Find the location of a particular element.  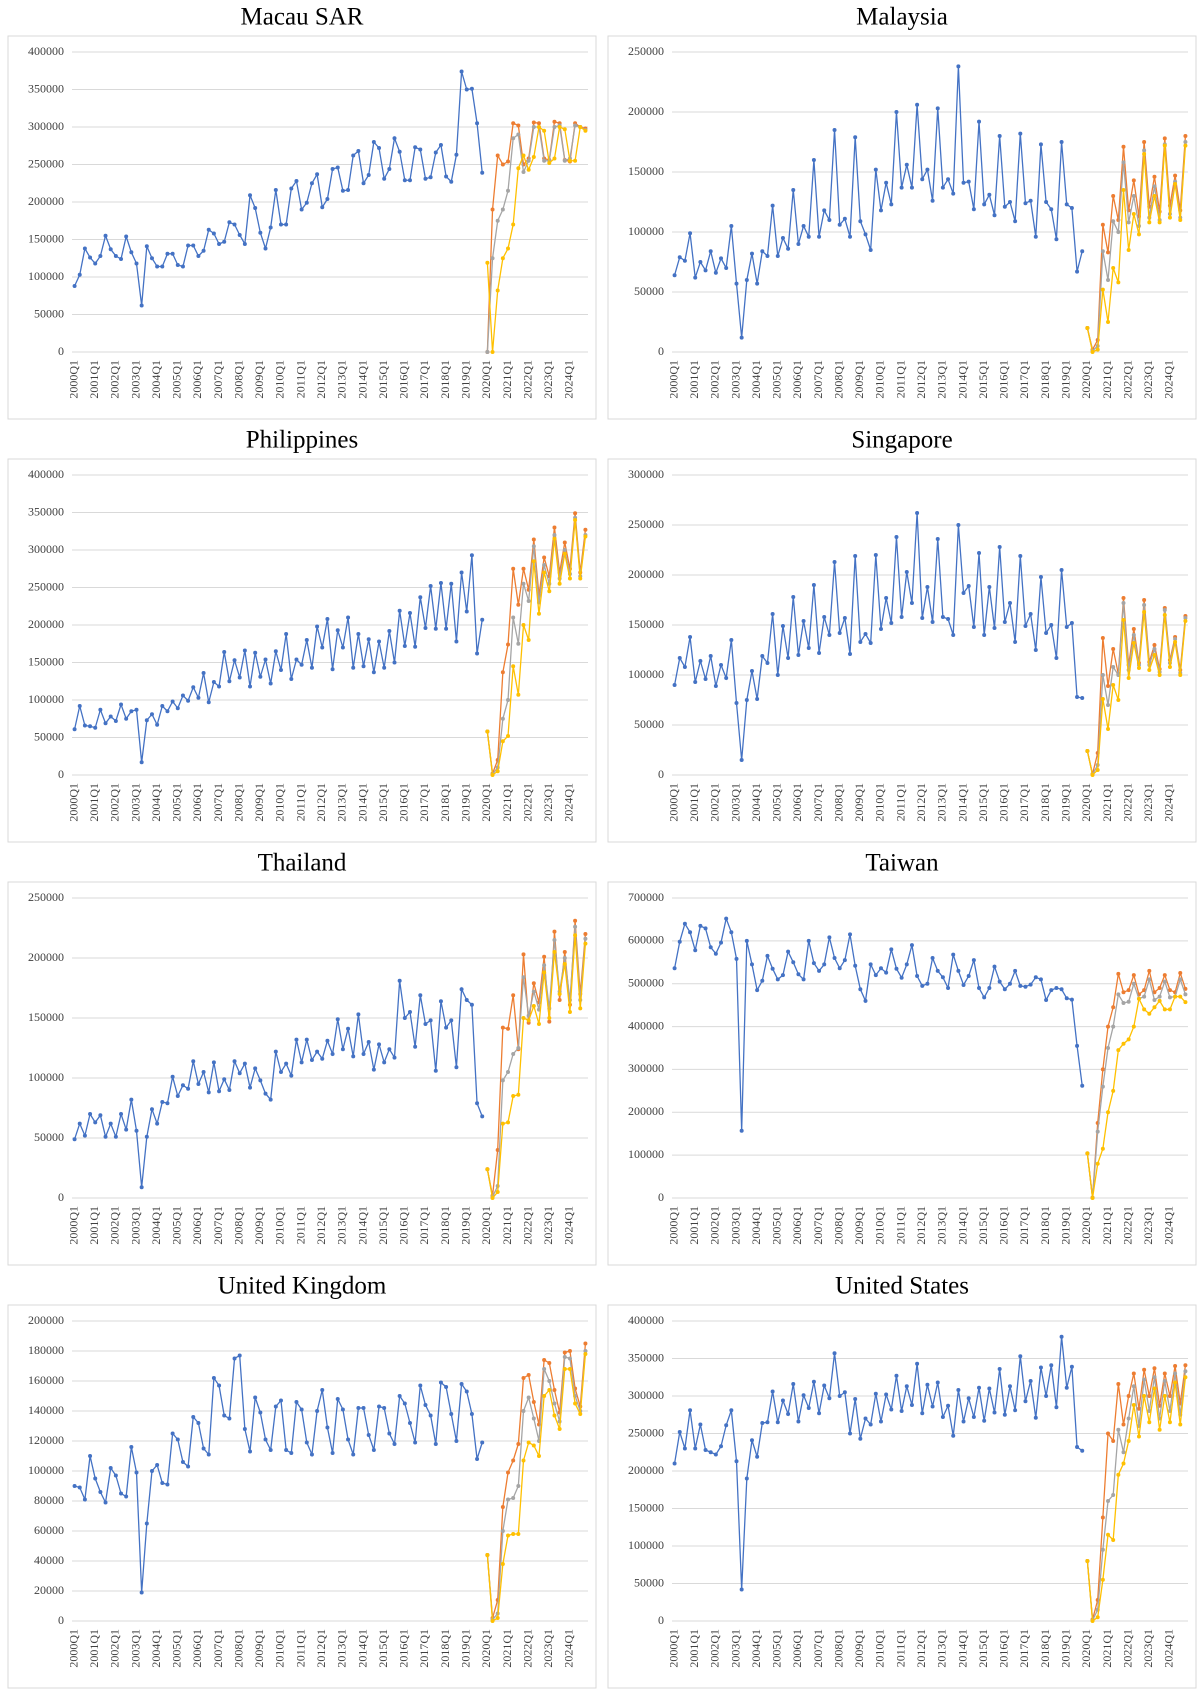

x-tick-label: 2006Q1 is located at coordinates (197, 1225).